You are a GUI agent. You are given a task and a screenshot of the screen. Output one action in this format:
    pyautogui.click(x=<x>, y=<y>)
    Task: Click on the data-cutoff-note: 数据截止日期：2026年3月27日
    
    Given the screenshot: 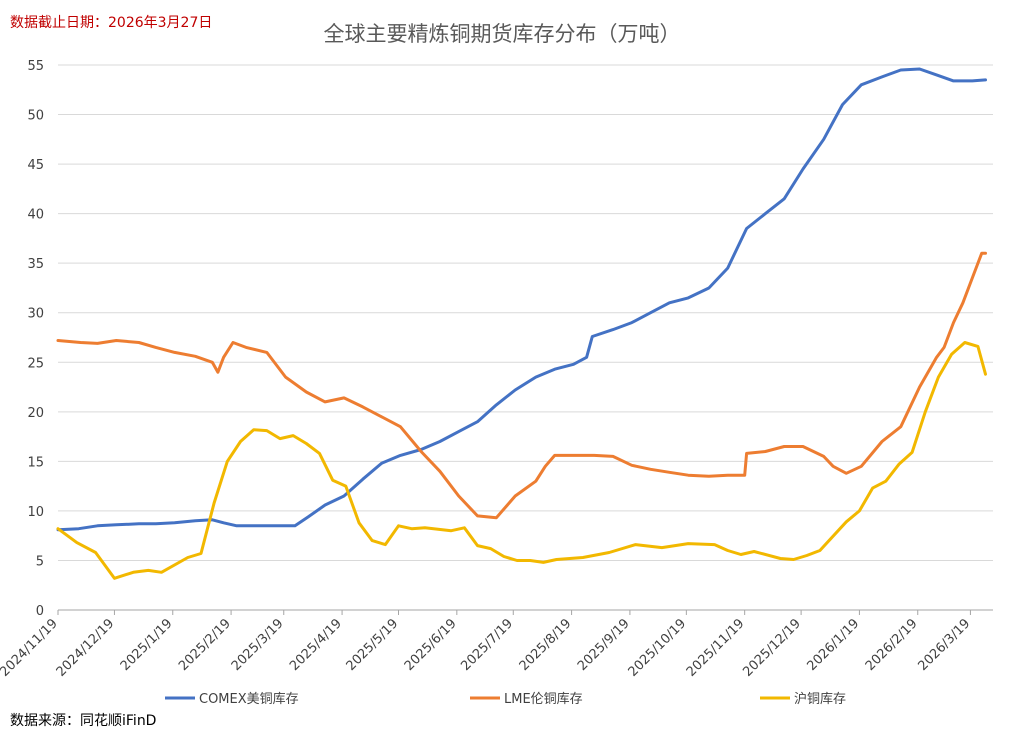 What is the action you would take?
    pyautogui.click(x=111, y=23)
    